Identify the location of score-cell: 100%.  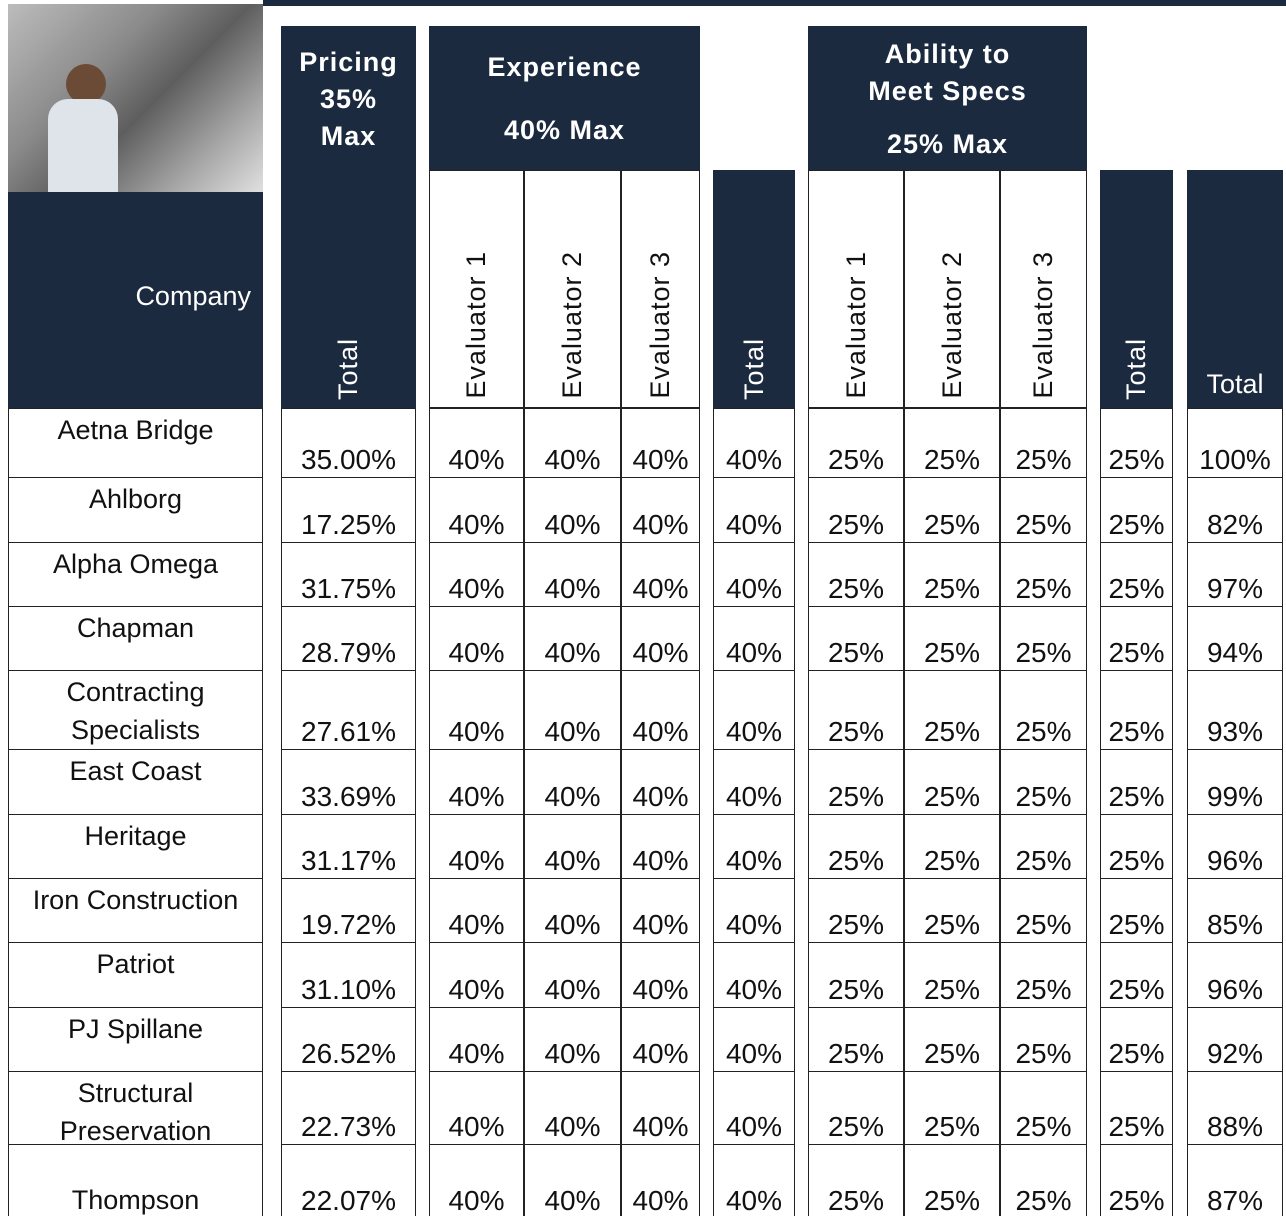
(1235, 443).